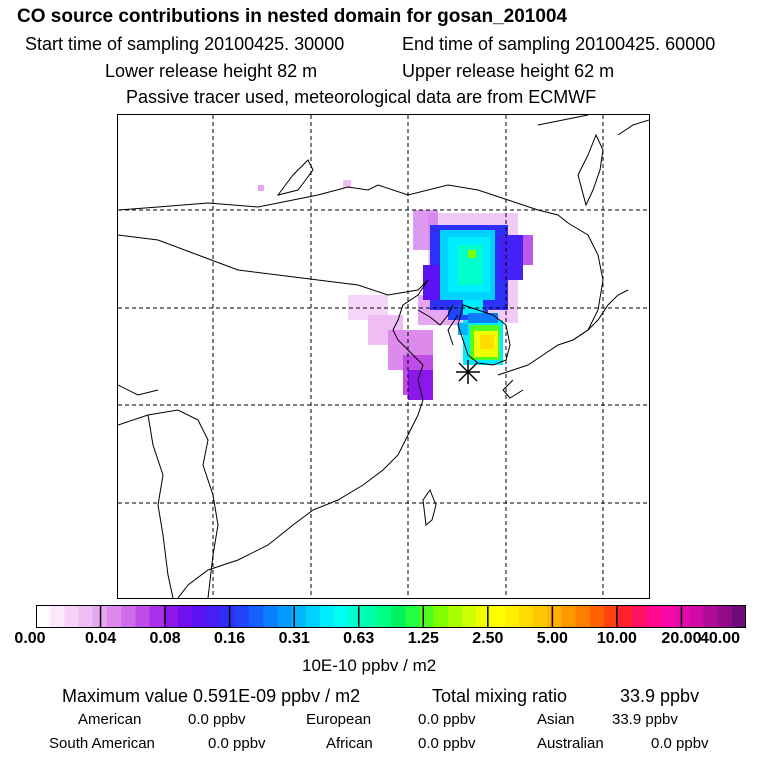 The height and width of the screenshot is (768, 768). What do you see at coordinates (369, 665) in the screenshot?
I see `colorbar-units-label: 10E-10 ppbv / m2` at bounding box center [369, 665].